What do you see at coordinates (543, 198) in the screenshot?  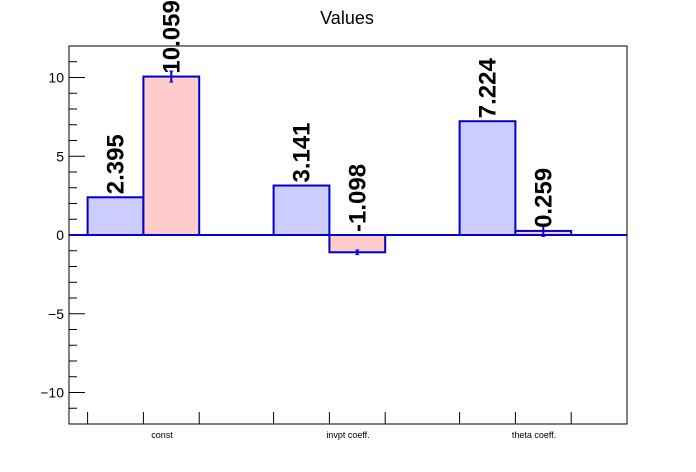 I see `data-label: 0.259` at bounding box center [543, 198].